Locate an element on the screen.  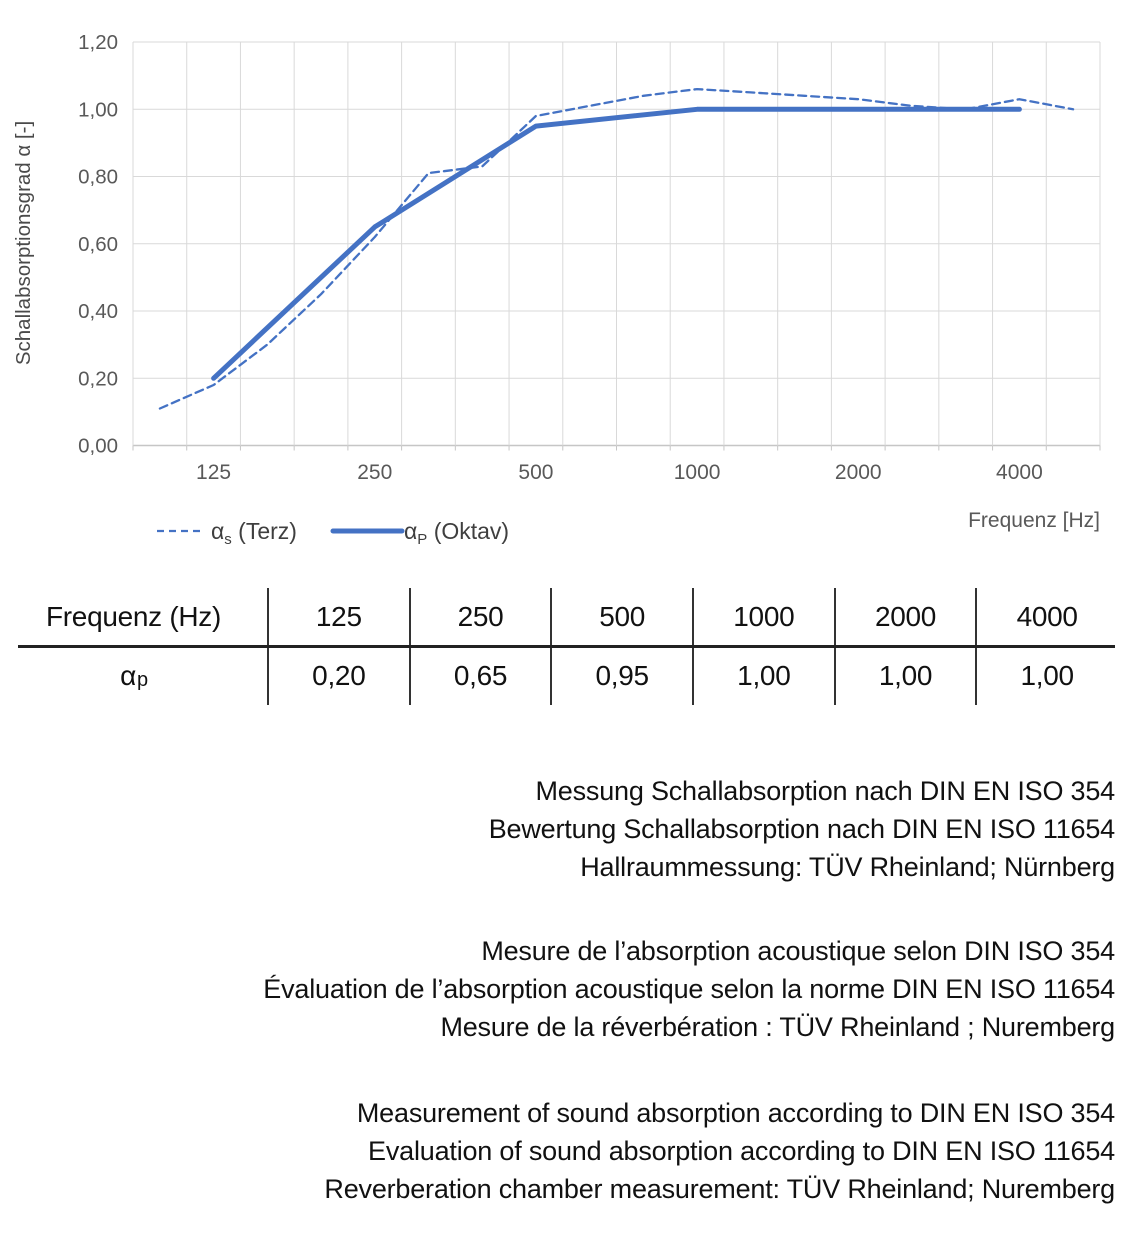
table-header-row: Frequenz (Hz) 125 250 500 1000 2000 4000 is located at coordinates (558, 616).